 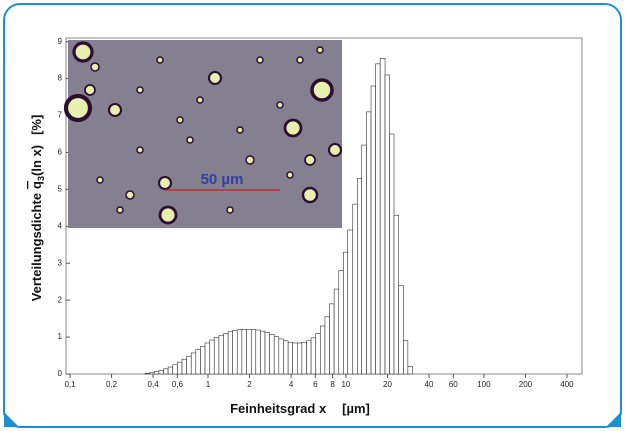 I want to click on y-tick-label: 8, so click(x=60, y=78).